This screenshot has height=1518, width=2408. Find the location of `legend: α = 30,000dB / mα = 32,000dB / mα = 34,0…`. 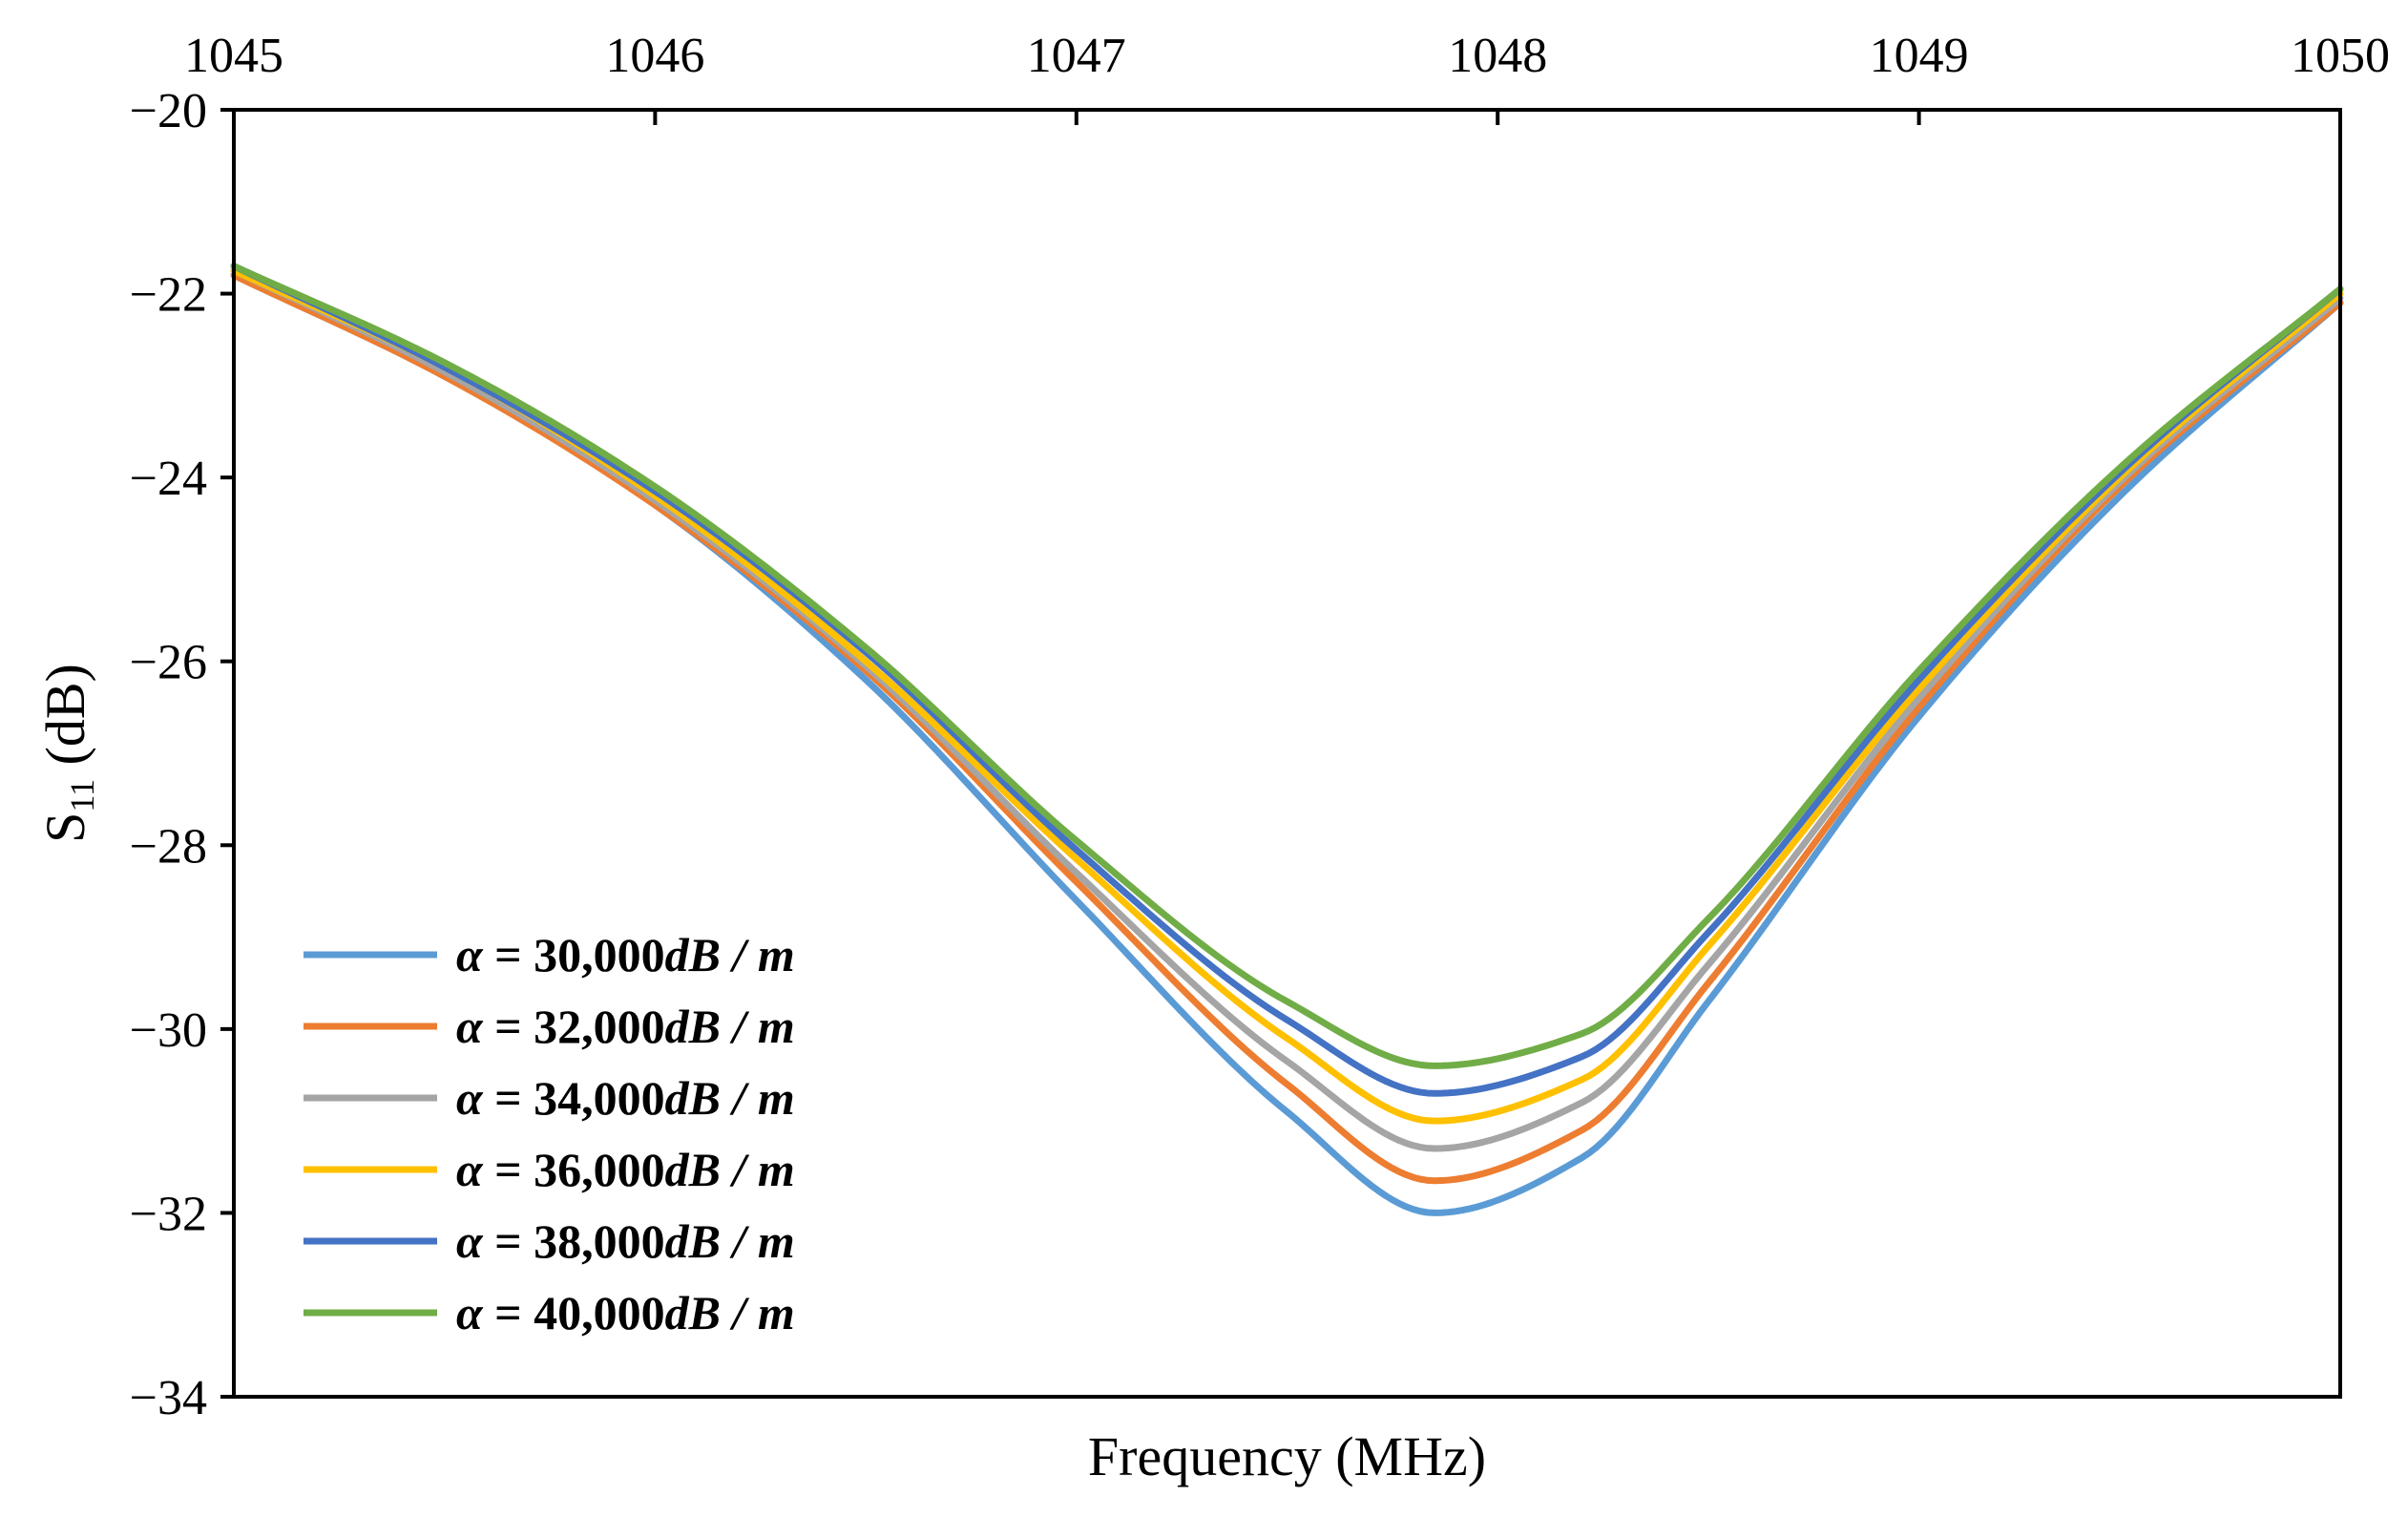

legend: α = 30,000dB / mα = 32,000dB / mα = 34,0… is located at coordinates (549, 1133).